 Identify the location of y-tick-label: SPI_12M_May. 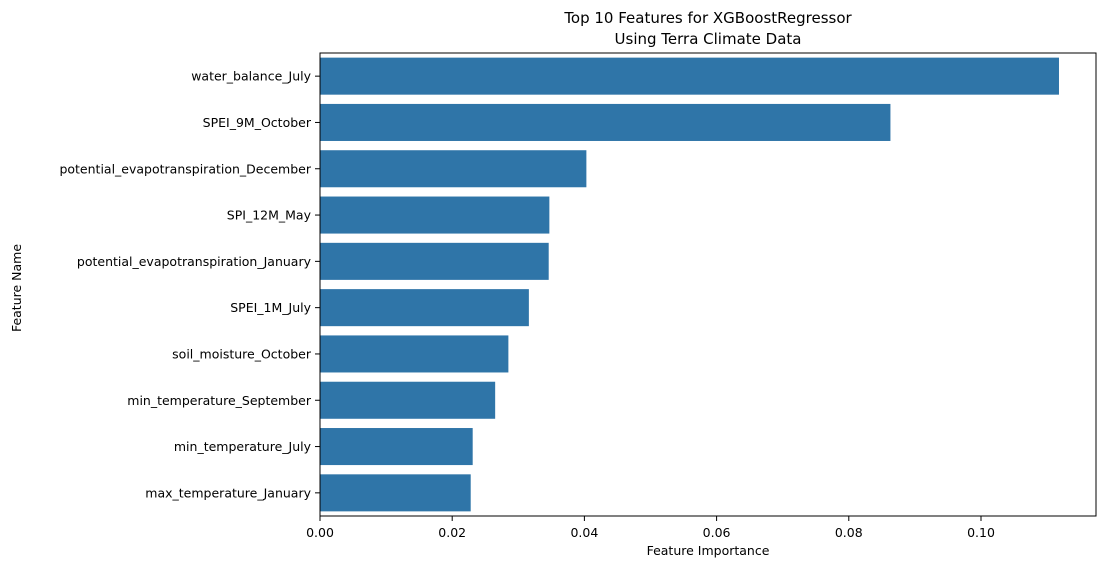
(269, 215).